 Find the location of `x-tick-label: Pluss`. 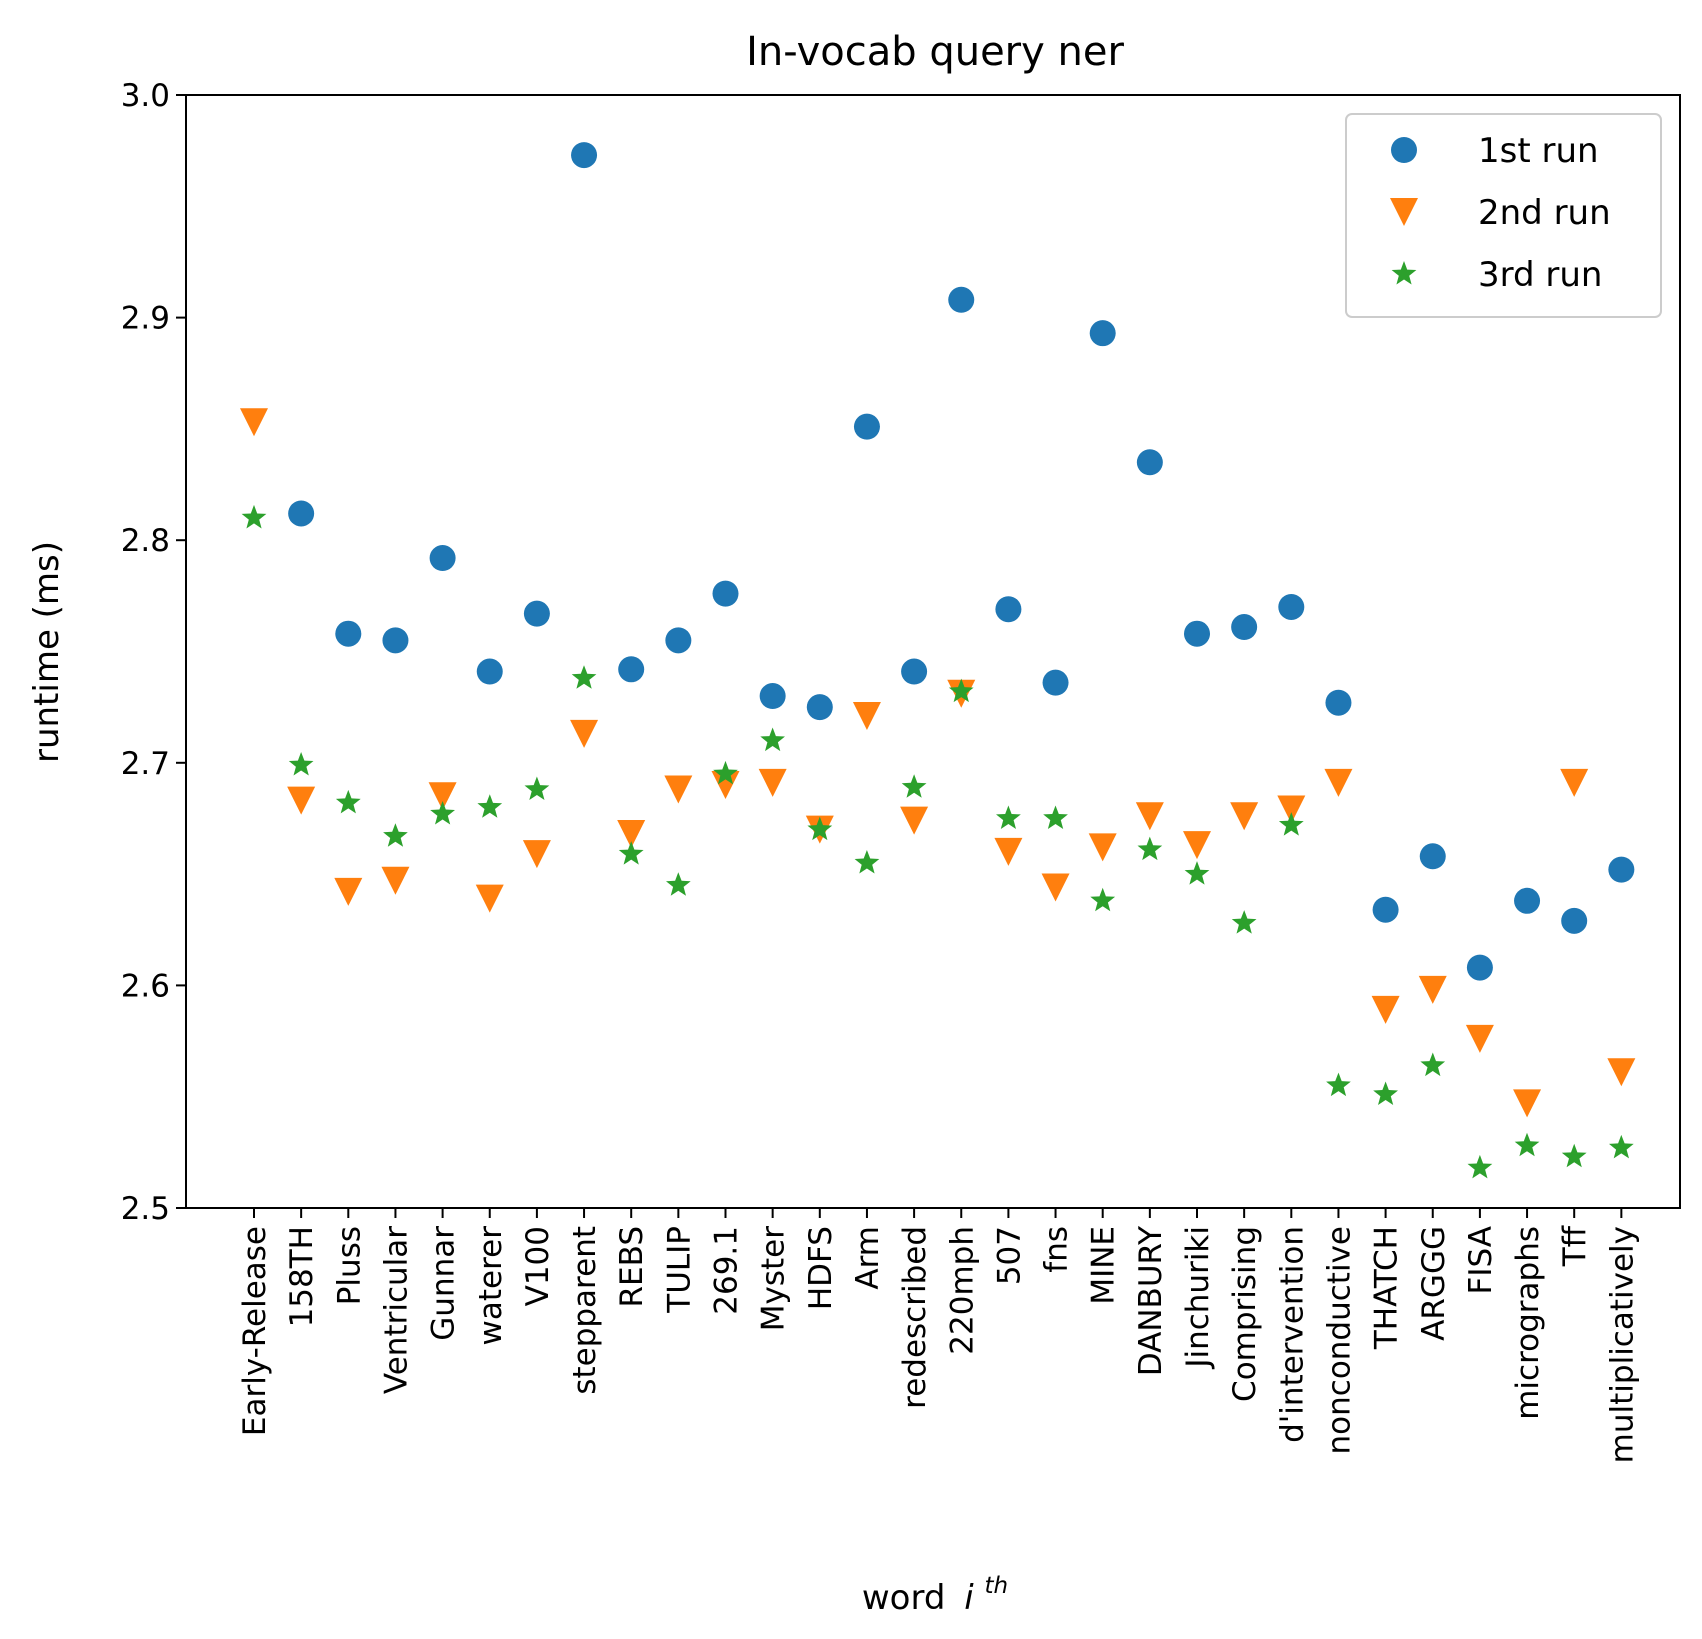

x-tick-label: Pluss is located at coordinates (349, 1265).